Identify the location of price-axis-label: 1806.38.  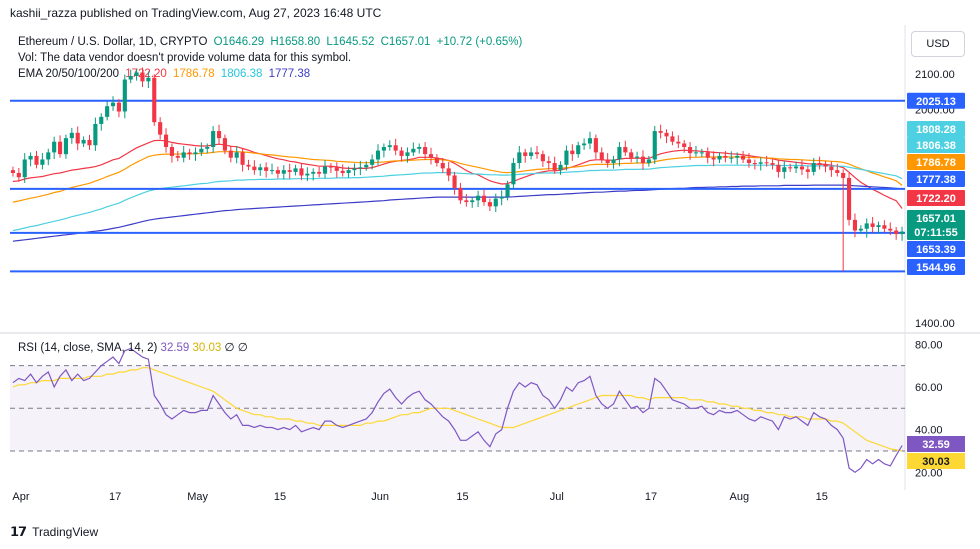
(936, 145).